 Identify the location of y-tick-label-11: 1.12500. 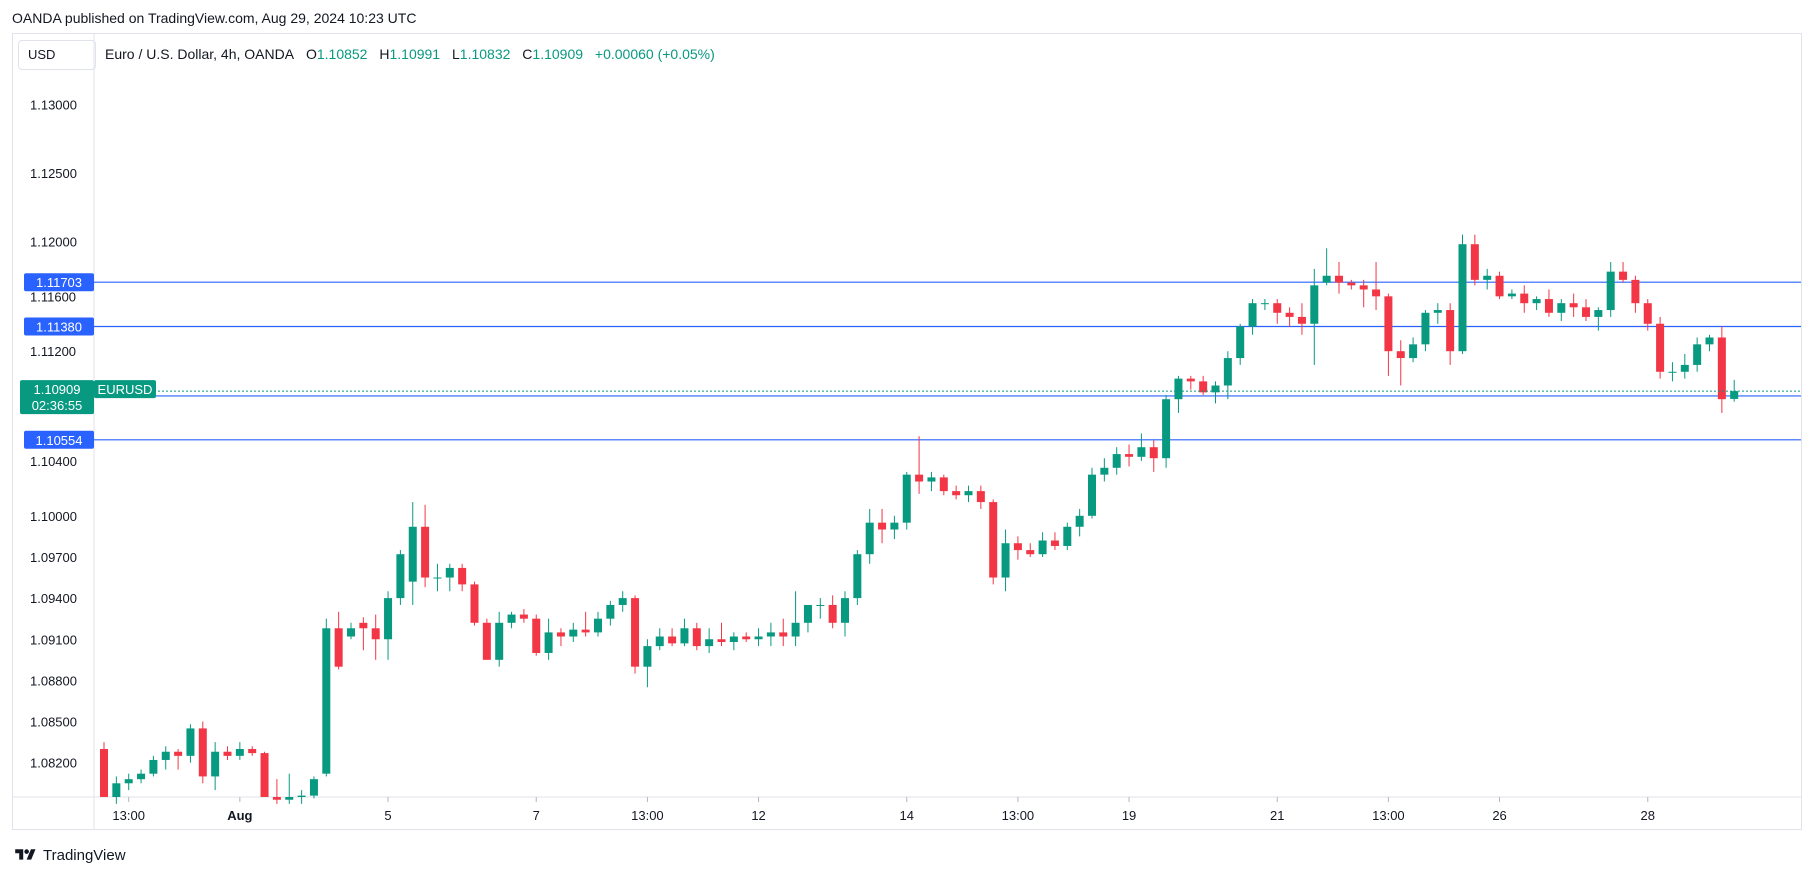
(53, 173).